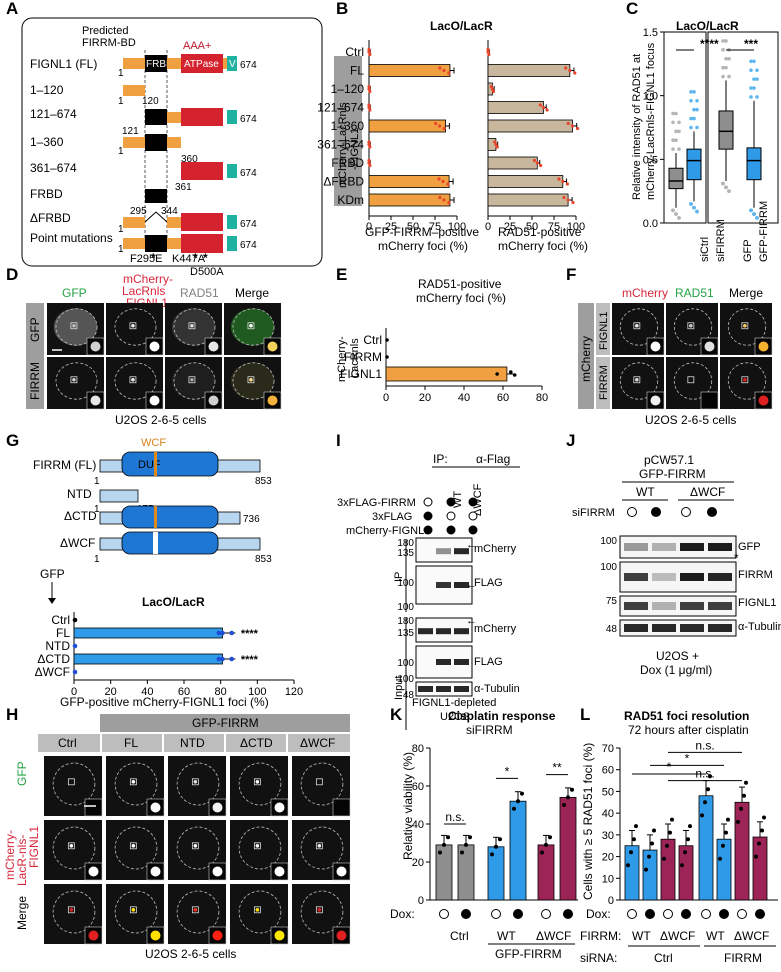  Describe the element at coordinates (134, 142) in the screenshot. I see `construct-1-360-nterm` at that location.